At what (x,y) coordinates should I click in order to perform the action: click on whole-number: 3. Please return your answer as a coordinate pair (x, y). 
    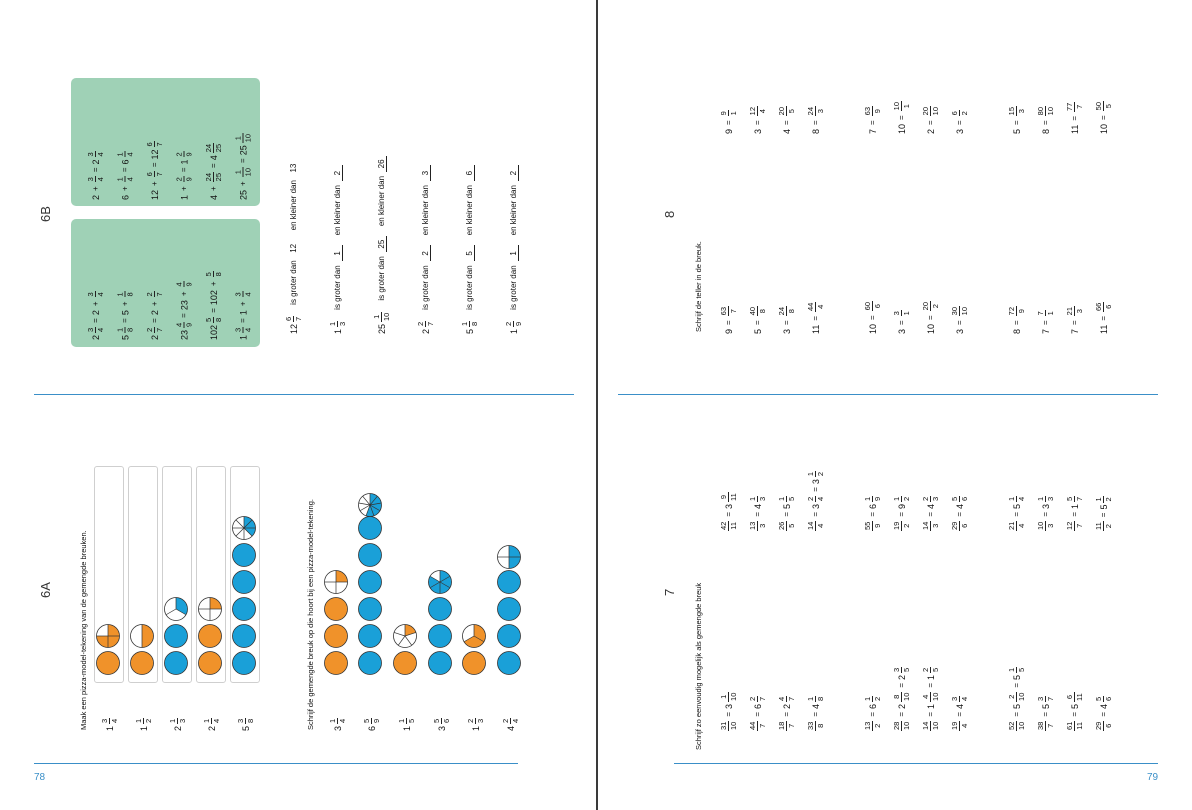
    Looking at the image, I should click on (815, 506).